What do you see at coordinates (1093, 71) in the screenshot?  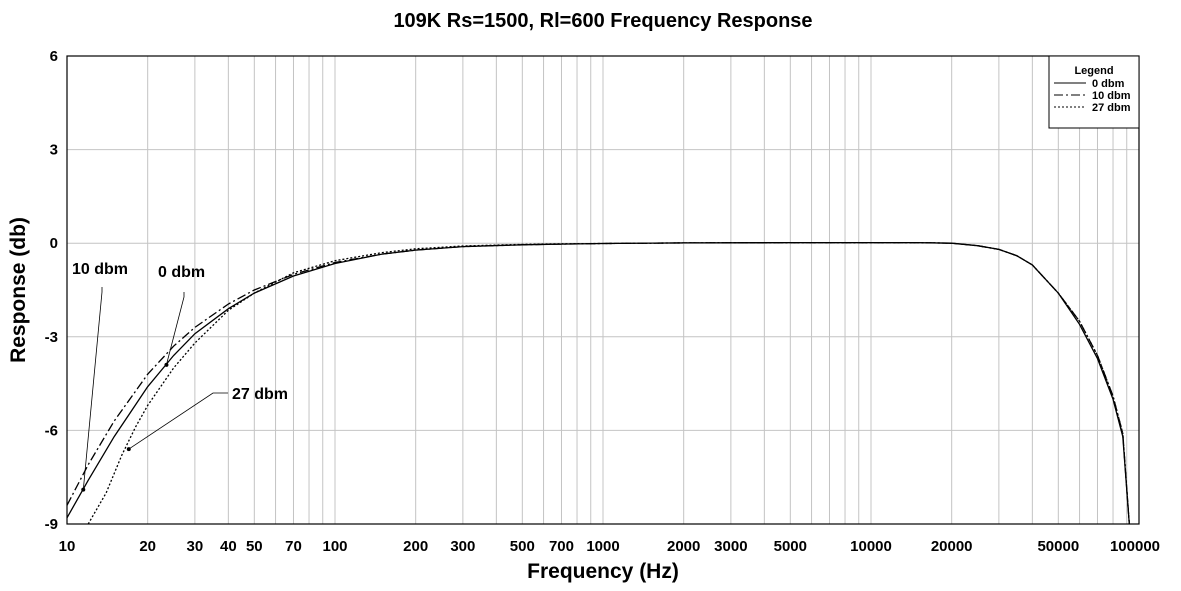 I see `legend-title: Legend` at bounding box center [1093, 71].